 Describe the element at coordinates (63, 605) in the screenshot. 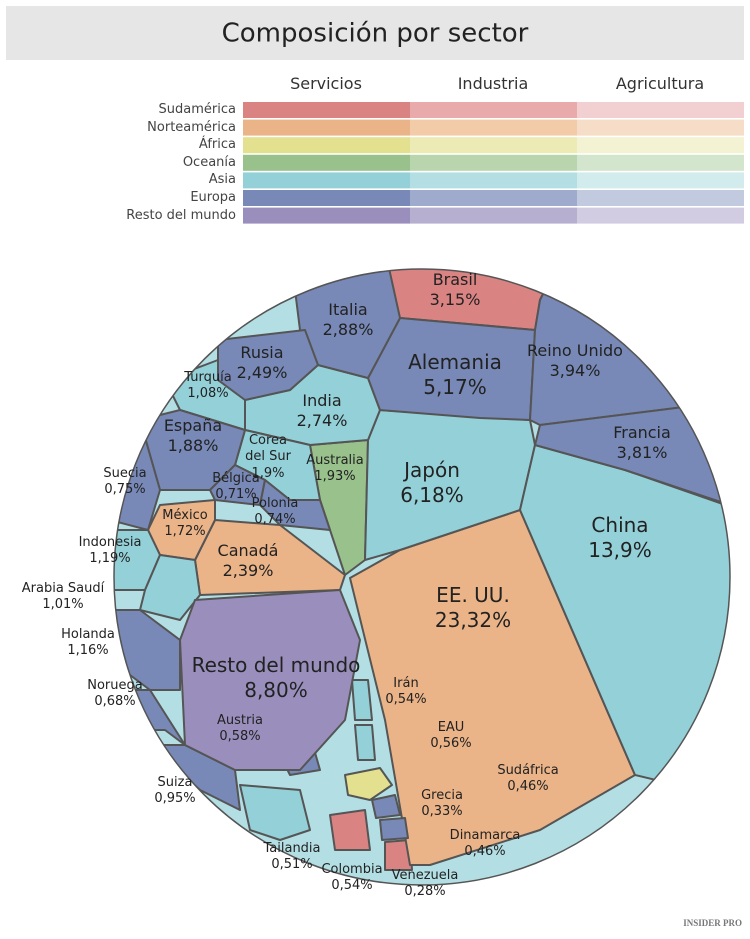

I see `value-label: 1,01%` at that location.